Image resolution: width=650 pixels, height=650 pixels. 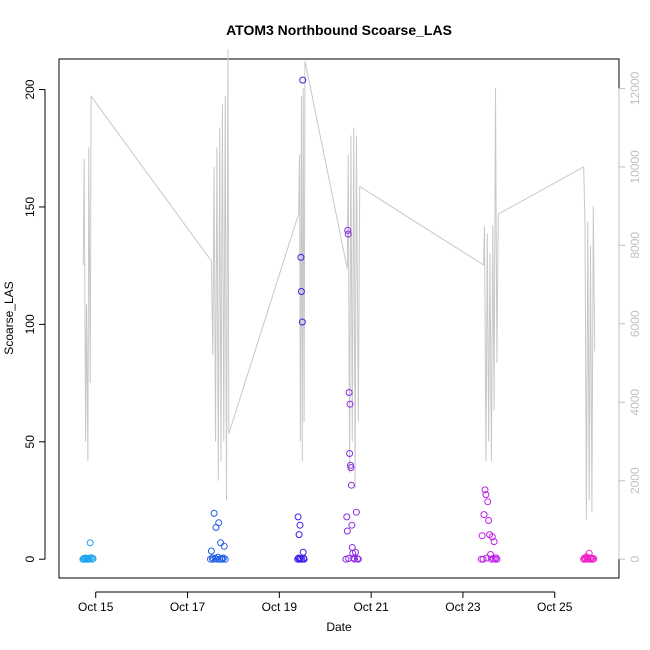 I want to click on y-tick-label: 50, so click(x=30, y=442).